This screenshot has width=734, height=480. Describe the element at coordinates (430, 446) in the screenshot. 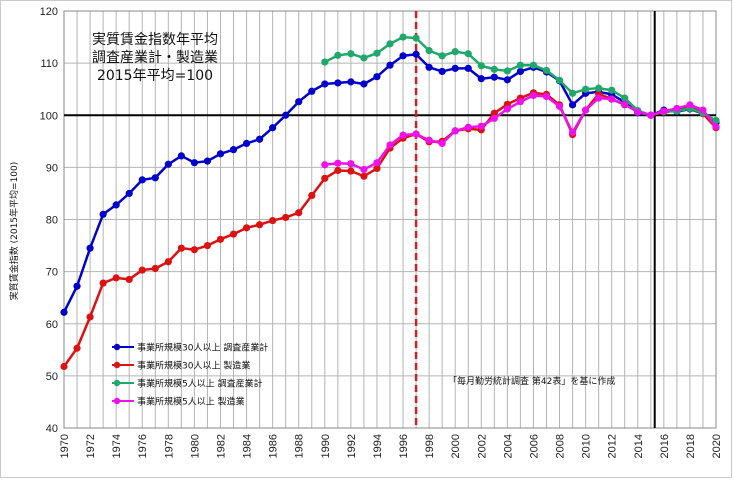

I see `x-tick-label: 1998` at that location.